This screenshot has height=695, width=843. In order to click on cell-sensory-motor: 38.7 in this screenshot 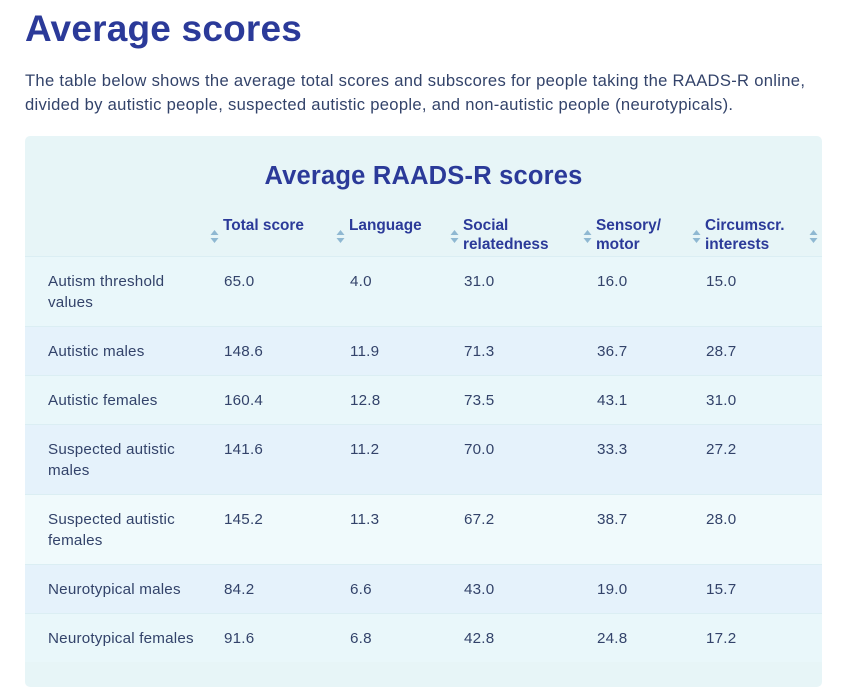, I will do `click(650, 529)`.